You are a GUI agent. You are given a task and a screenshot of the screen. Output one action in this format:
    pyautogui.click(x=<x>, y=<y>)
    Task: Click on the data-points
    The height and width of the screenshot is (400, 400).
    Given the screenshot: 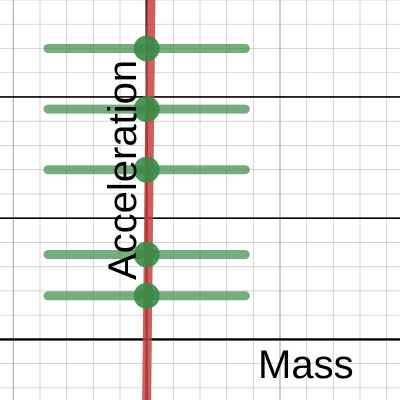 What is the action you would take?
    pyautogui.click(x=146, y=172)
    